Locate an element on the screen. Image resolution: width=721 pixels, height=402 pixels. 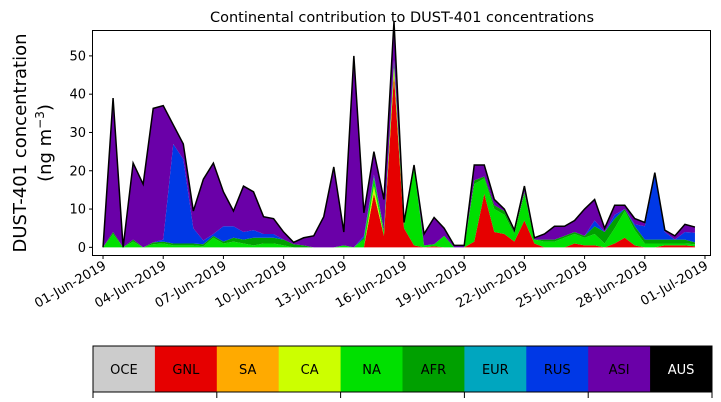
y-axis-label-unit-prefix: (ng m is located at coordinates (45, 155).